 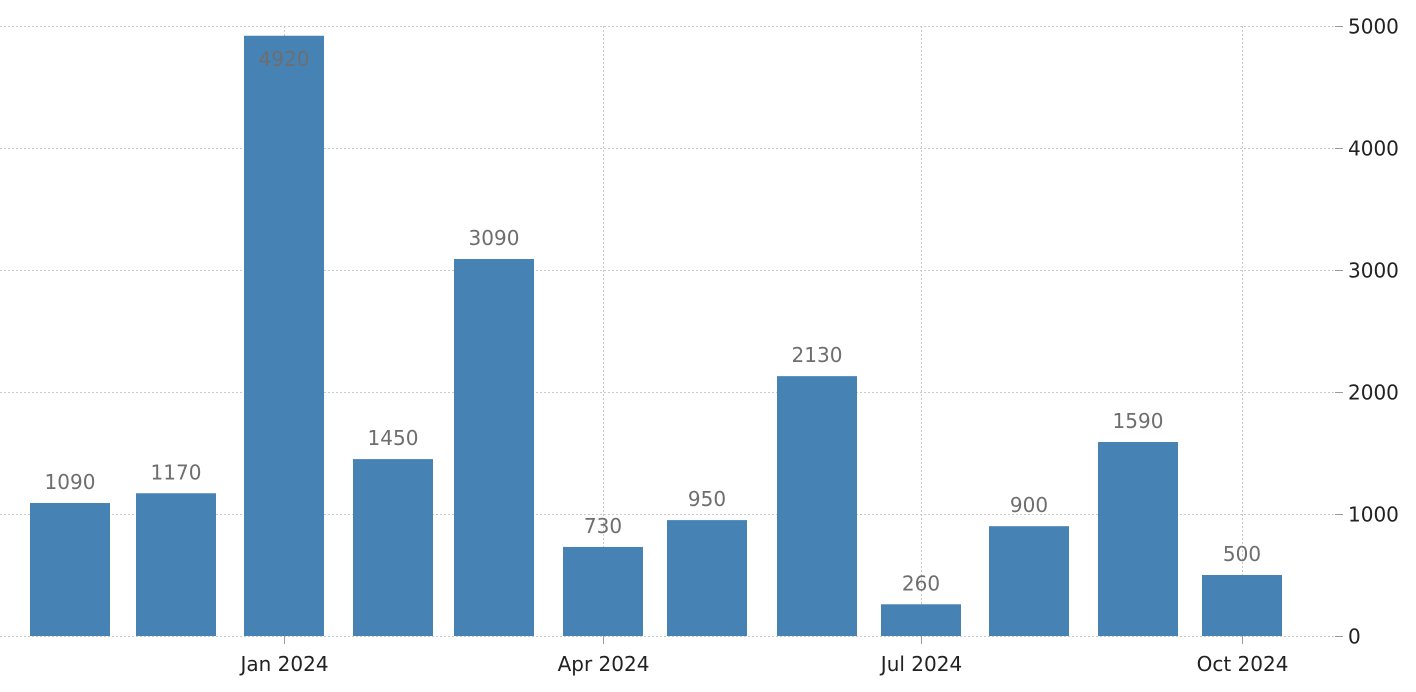 I want to click on y-tick-label: 3000, so click(x=1373, y=271).